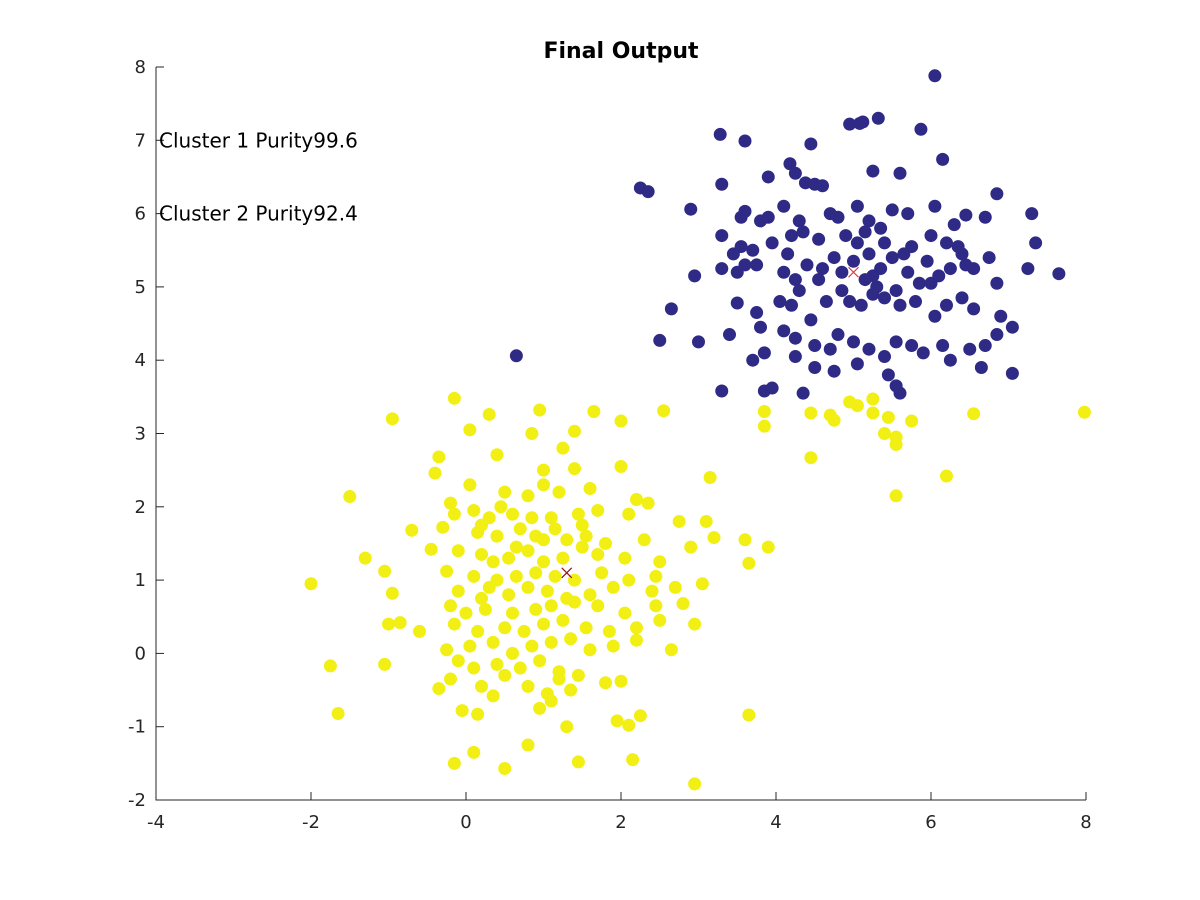 This screenshot has width=1200, height=900. I want to click on y-axis: -2 -1 0 1 2 3 4 5 6 7 8, so click(146, 434).